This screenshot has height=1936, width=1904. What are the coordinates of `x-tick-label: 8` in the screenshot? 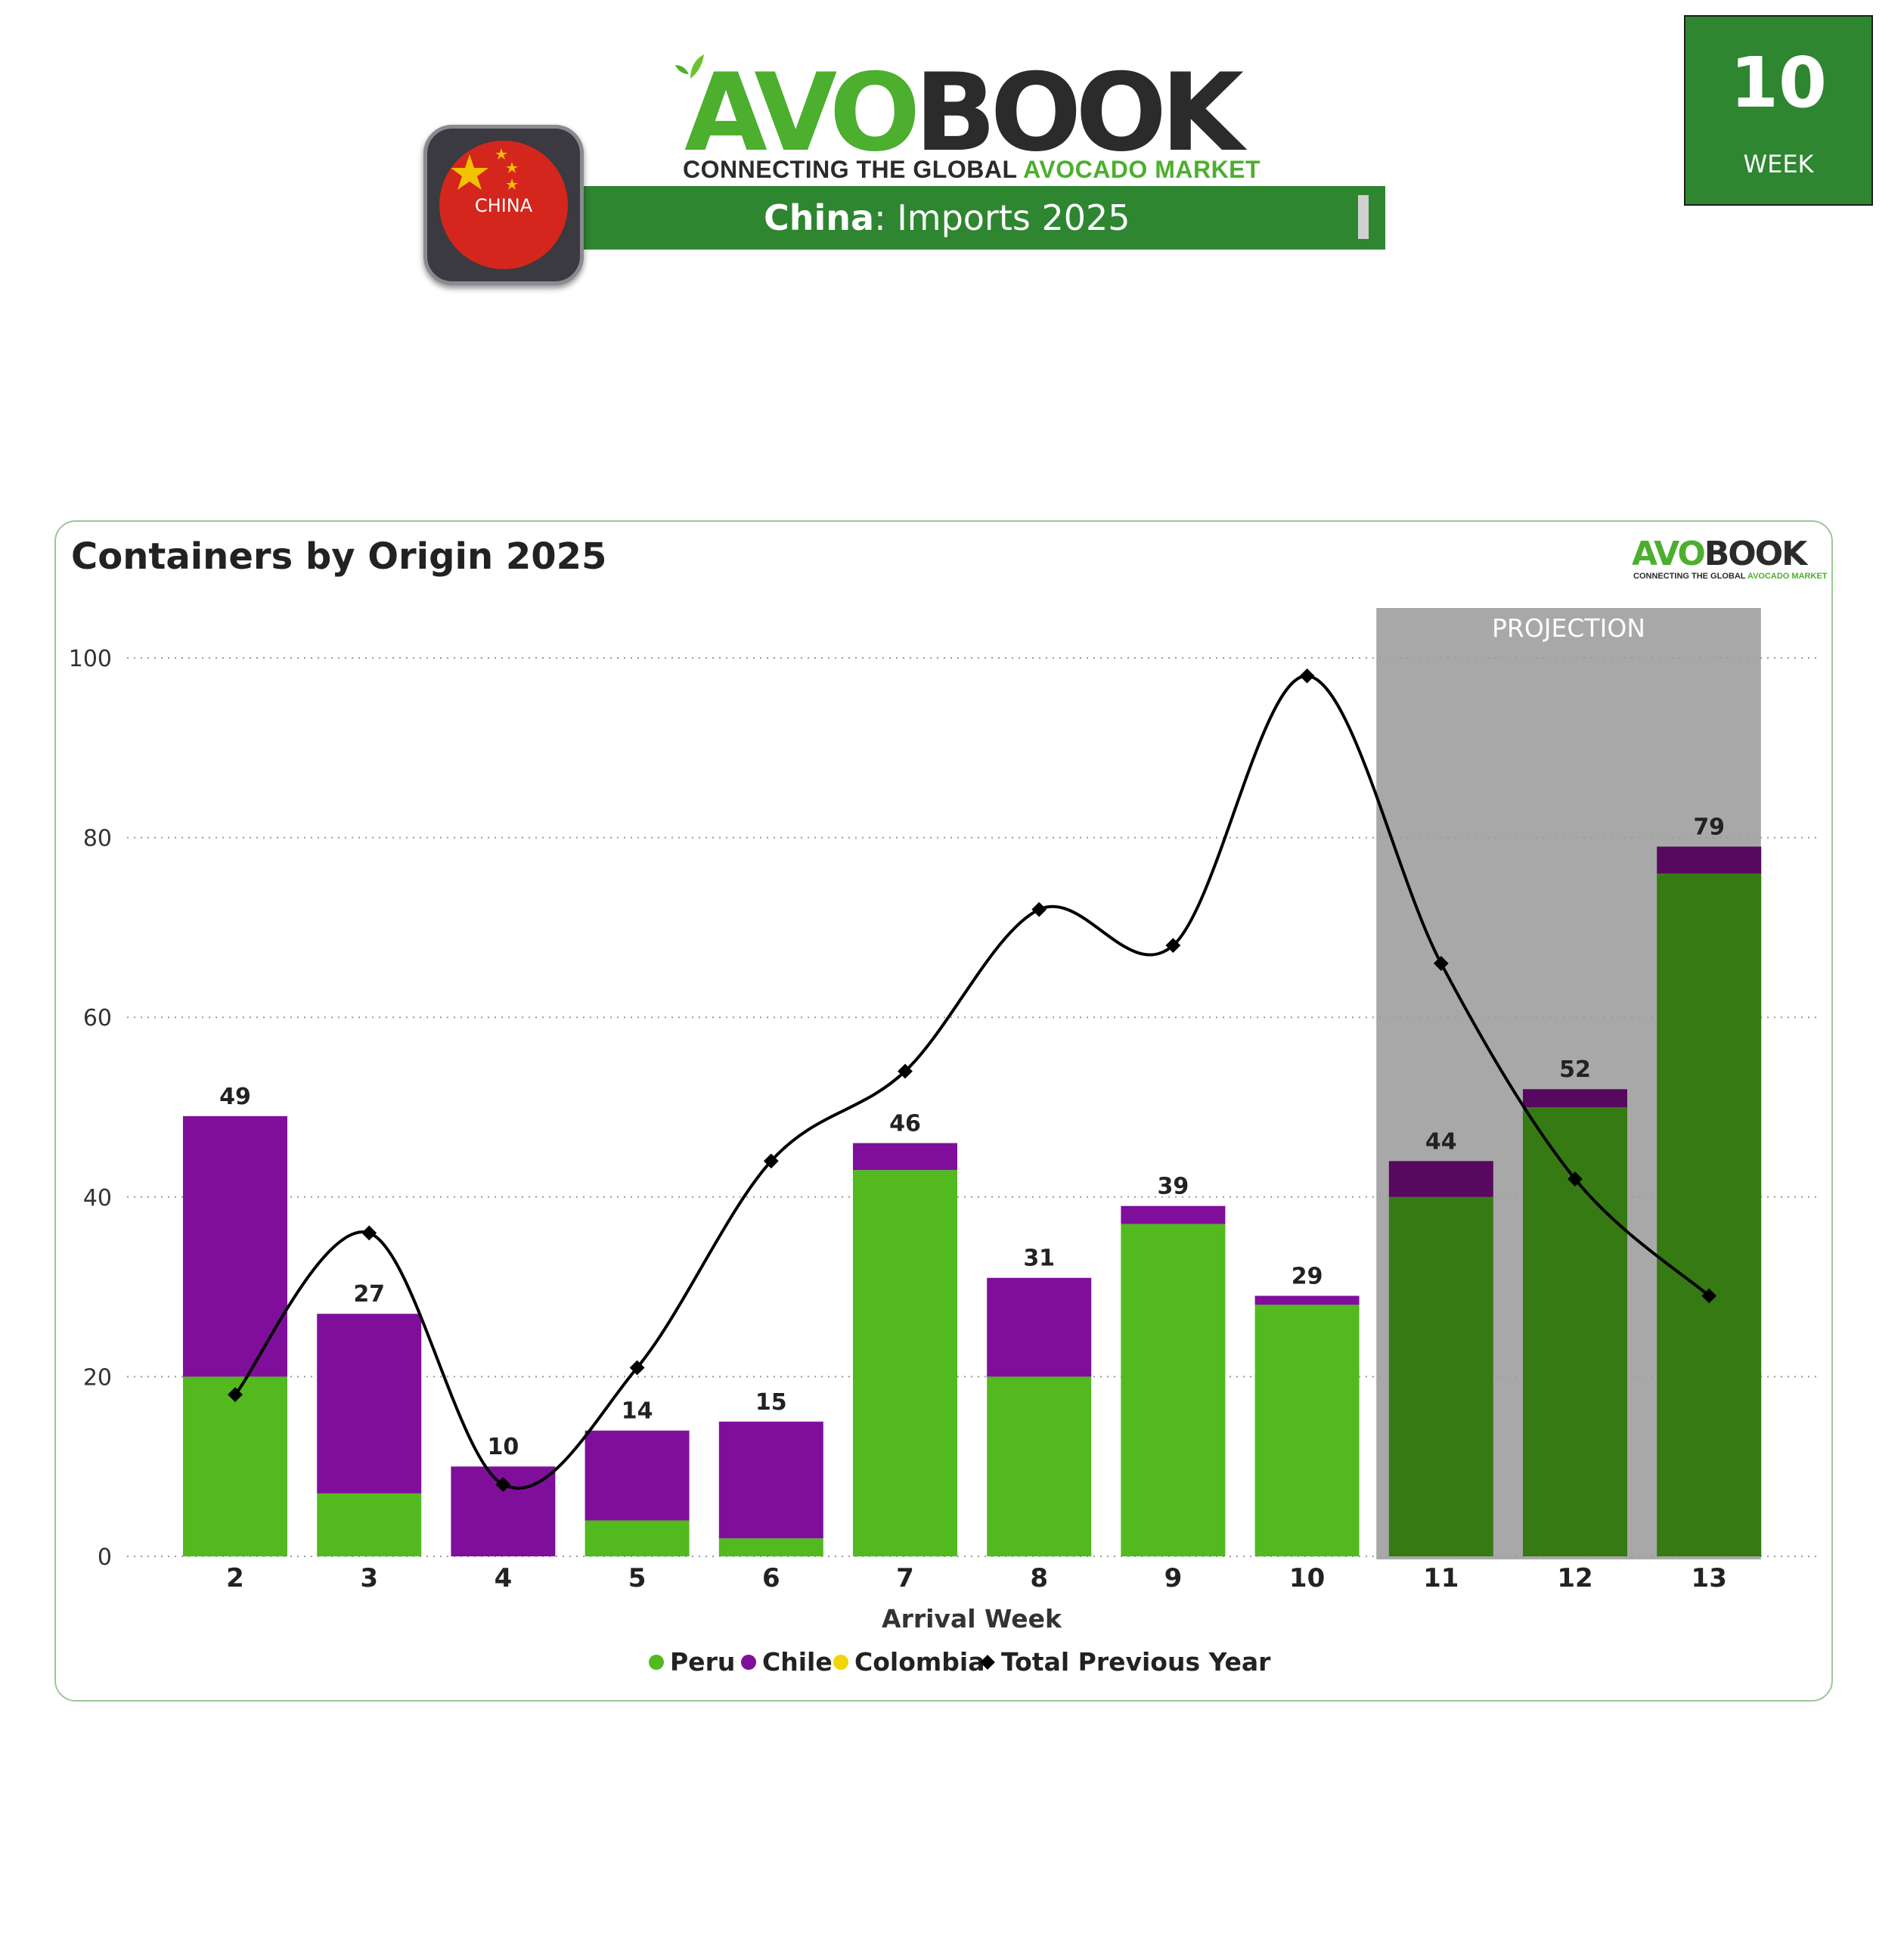 It's located at (1039, 1578).